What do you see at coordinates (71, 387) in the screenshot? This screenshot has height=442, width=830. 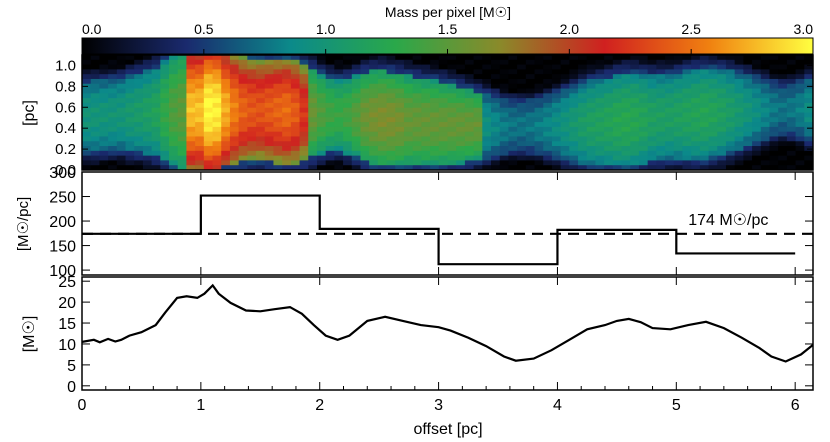 I see `mass-profile-y-tick-label: 0` at bounding box center [71, 387].